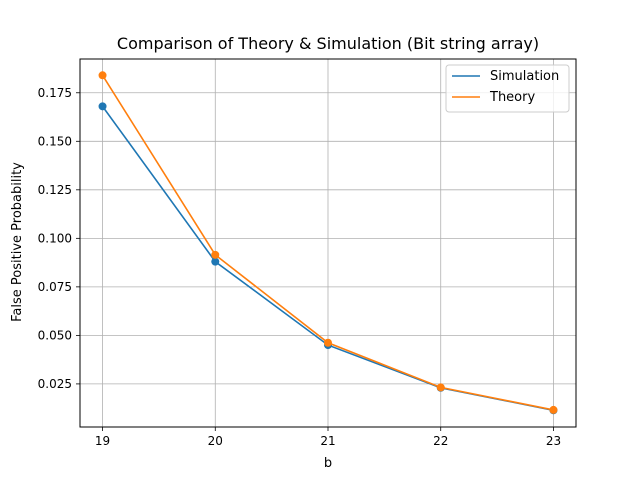 The height and width of the screenshot is (480, 640). I want to click on y-tick-label: 0.075, so click(55, 287).